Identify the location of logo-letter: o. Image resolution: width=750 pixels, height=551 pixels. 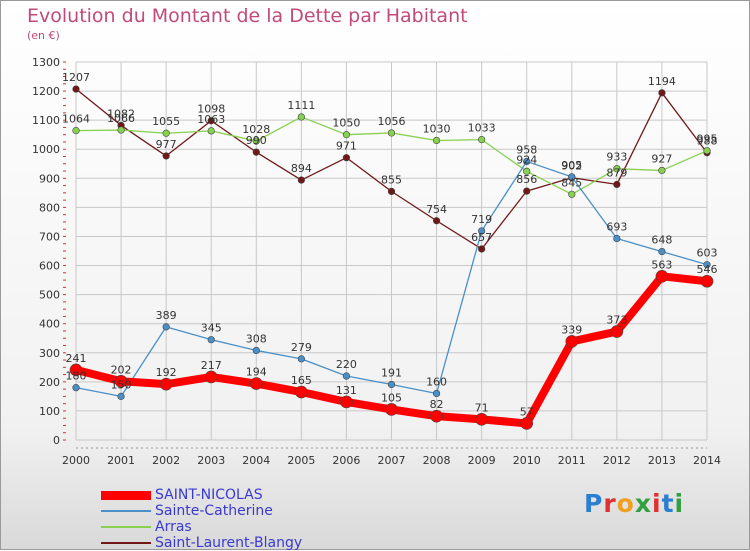
(625, 503).